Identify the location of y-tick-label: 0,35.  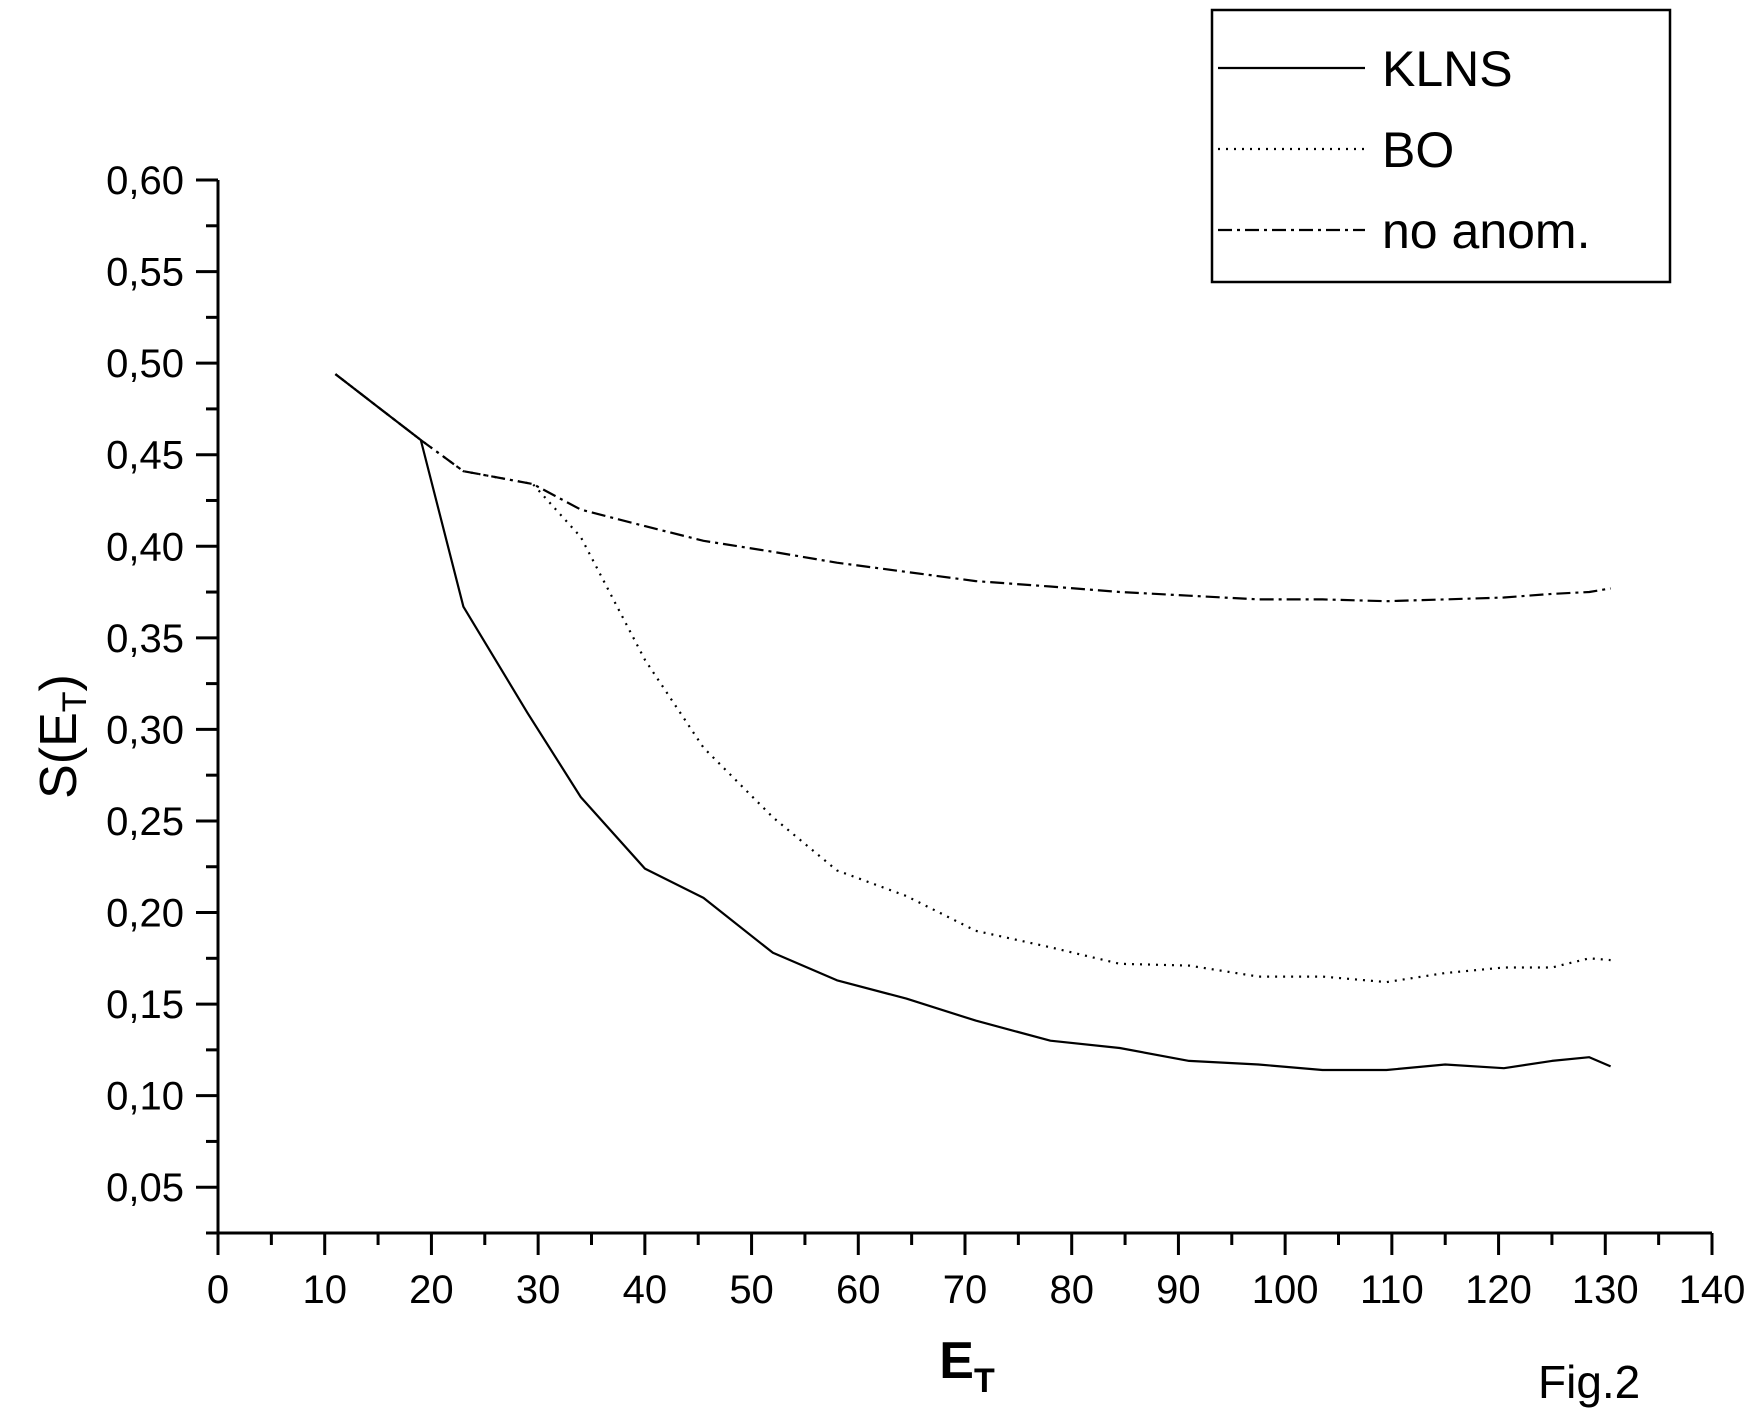
(145, 639).